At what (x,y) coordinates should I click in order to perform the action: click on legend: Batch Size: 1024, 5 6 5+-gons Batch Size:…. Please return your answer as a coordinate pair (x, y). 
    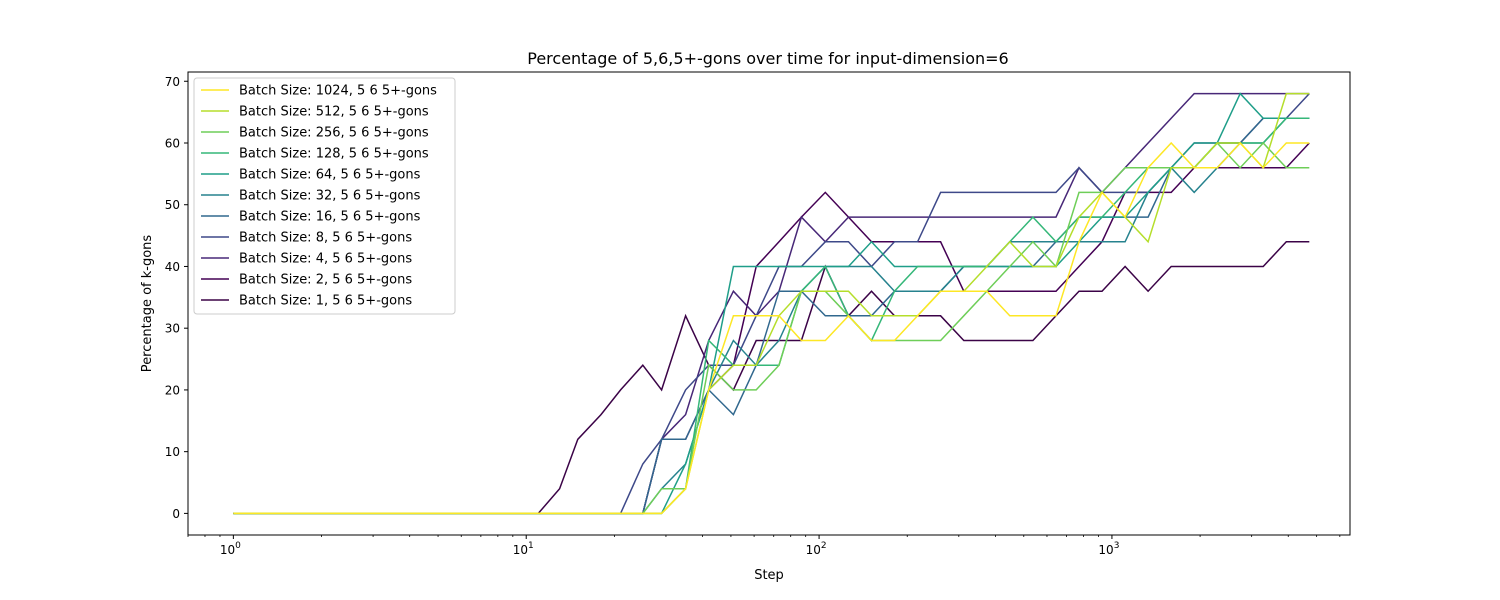
    Looking at the image, I should click on (324, 196).